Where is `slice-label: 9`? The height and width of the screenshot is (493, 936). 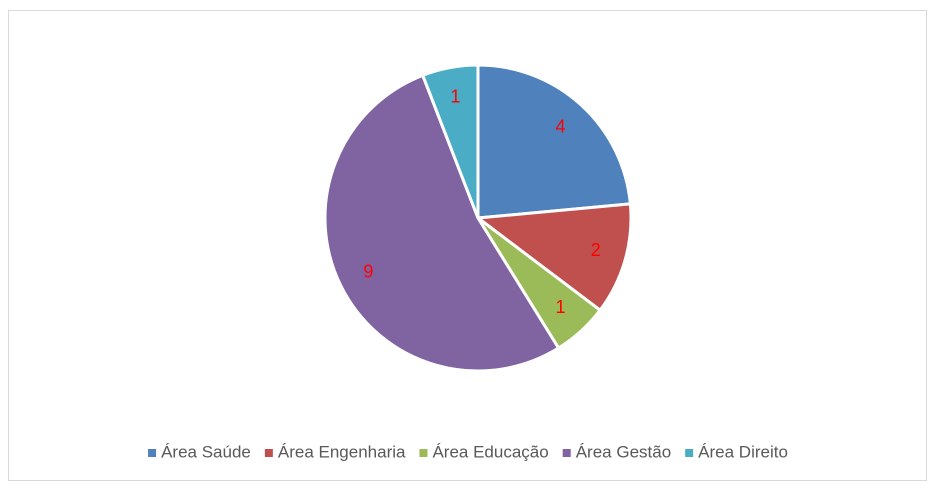
slice-label: 9 is located at coordinates (368, 271).